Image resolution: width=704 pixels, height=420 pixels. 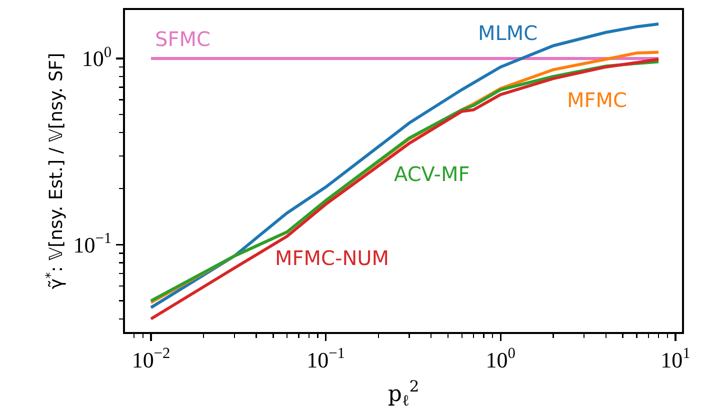 What do you see at coordinates (501, 358) in the screenshot?
I see `x-tick-label: 10$^{0}$` at bounding box center [501, 358].